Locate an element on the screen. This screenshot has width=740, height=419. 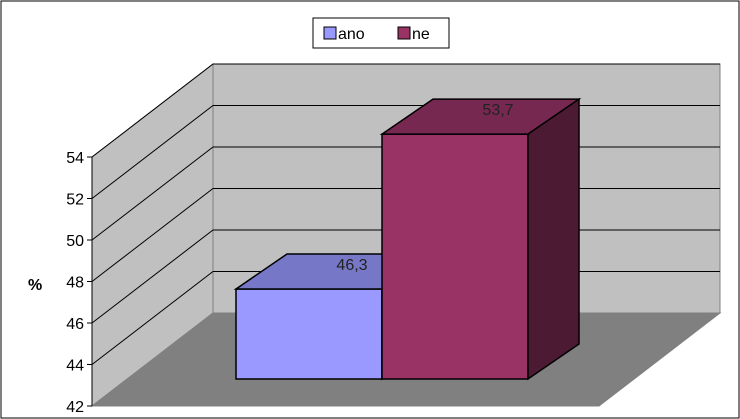
y-axis-label: % is located at coordinates (35, 285).